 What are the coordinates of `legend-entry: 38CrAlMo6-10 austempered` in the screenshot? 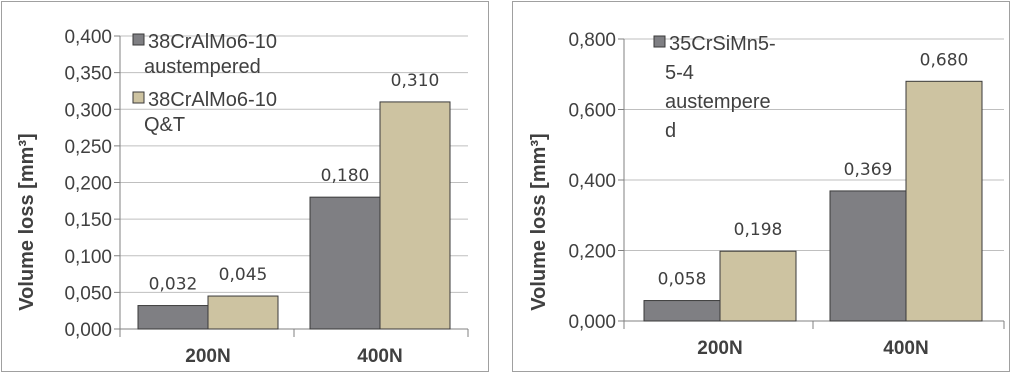 It's located at (204, 54).